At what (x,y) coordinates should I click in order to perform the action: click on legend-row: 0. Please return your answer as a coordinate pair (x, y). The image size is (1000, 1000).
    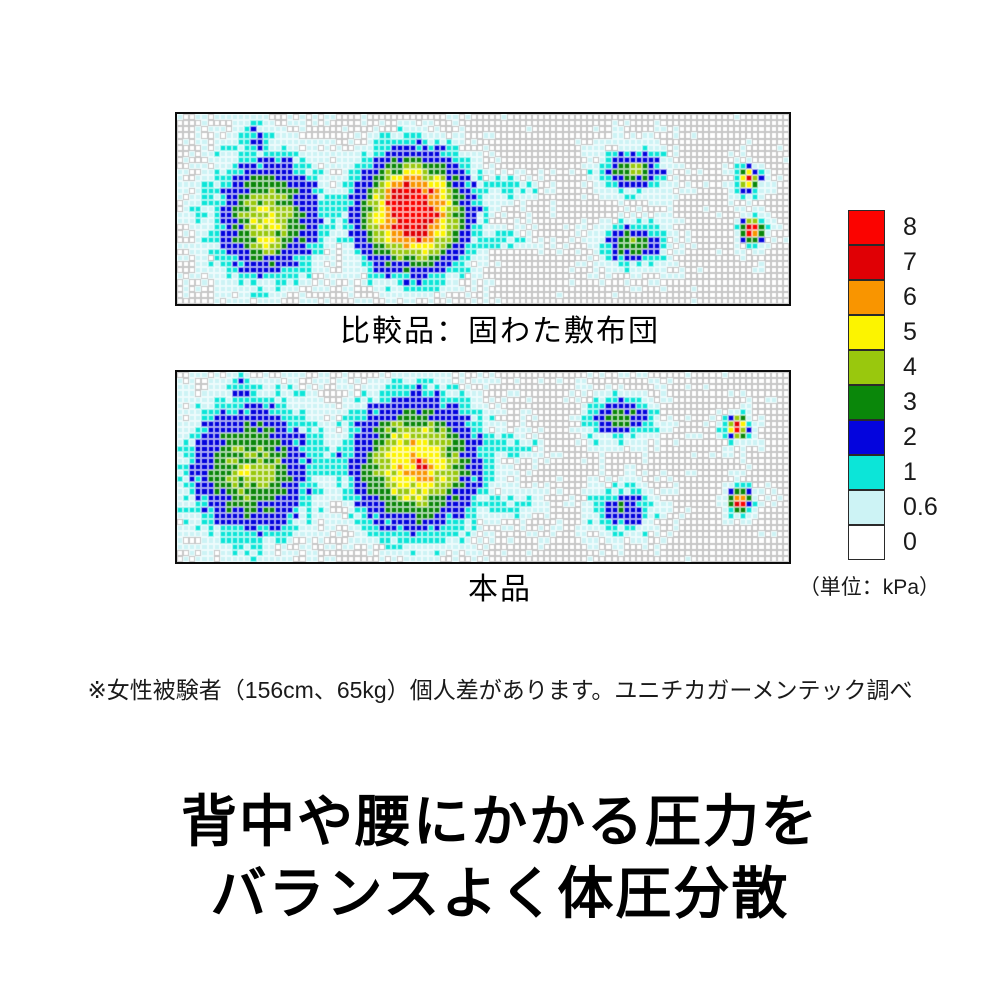
    Looking at the image, I should click on (893, 542).